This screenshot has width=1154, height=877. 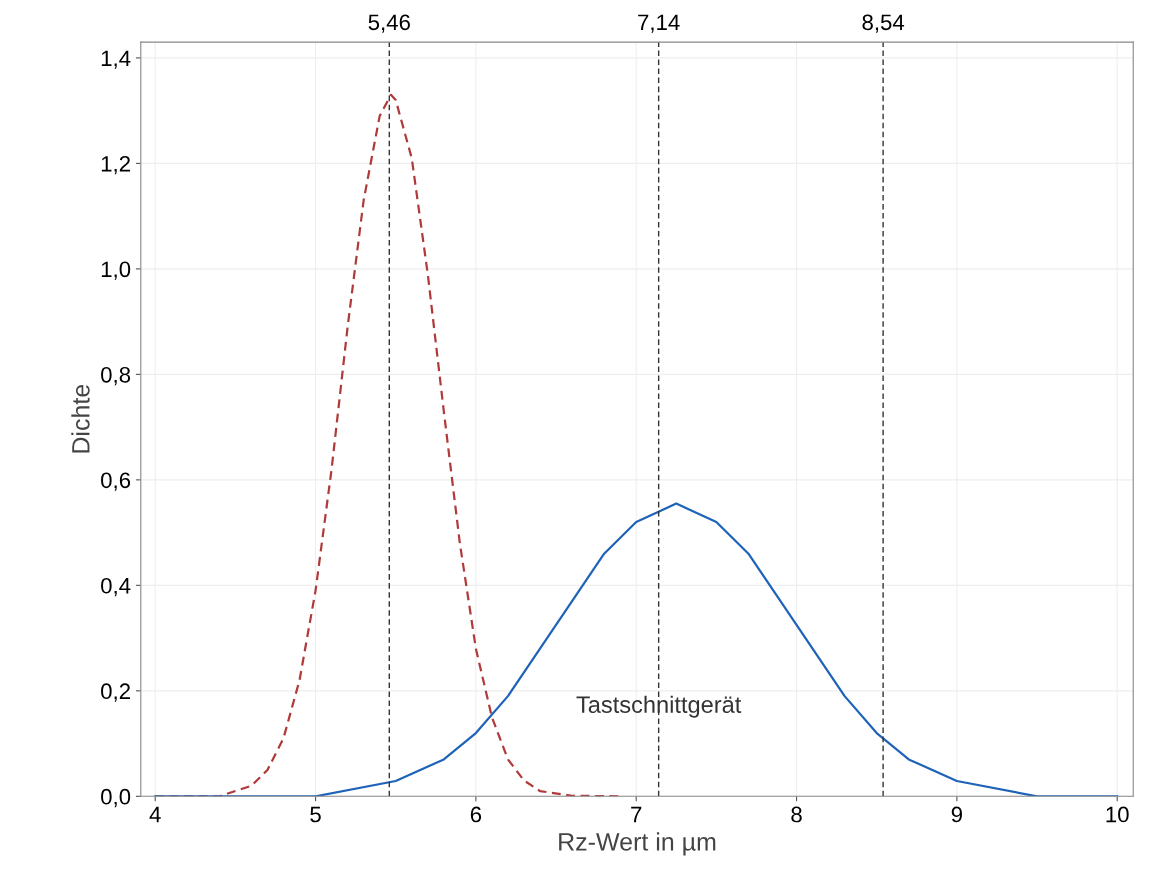 I want to click on y-axis-title: Dichte, so click(x=80, y=418).